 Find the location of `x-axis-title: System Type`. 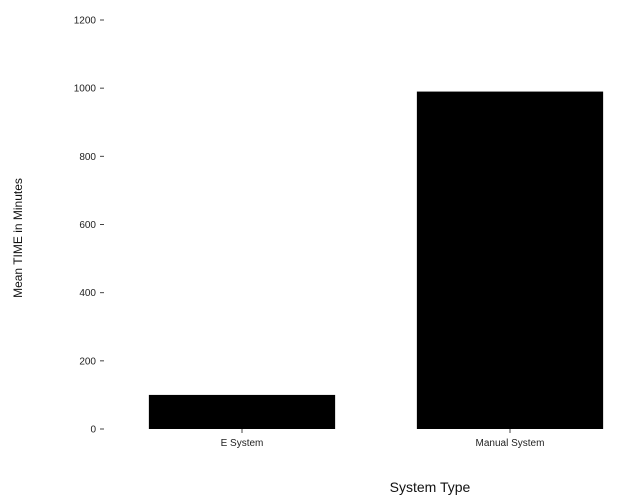

x-axis-title: System Type is located at coordinates (430, 487).